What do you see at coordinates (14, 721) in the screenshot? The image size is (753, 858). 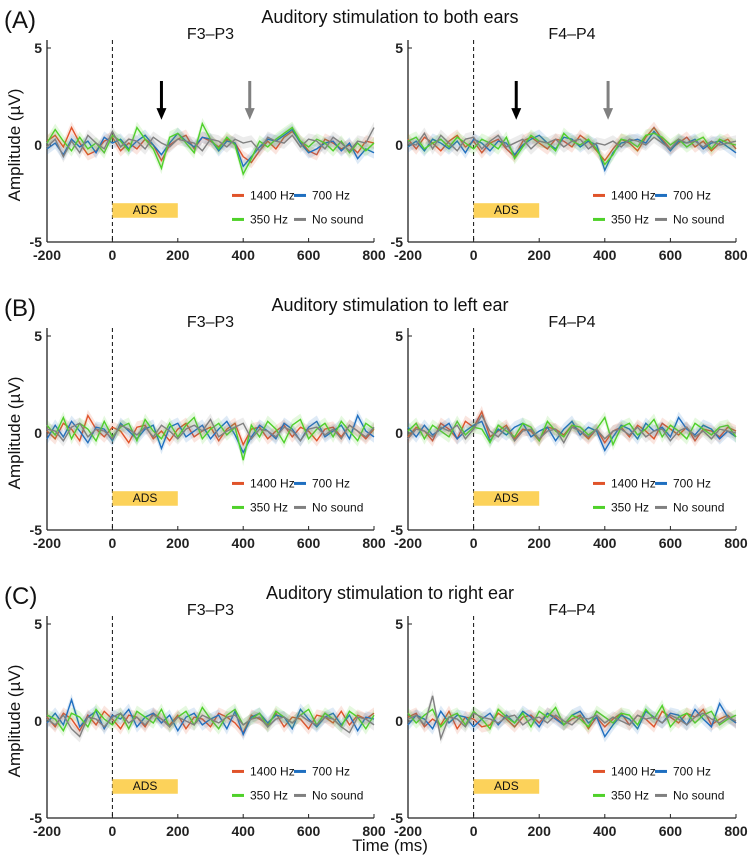 I see `y-axis-label: Amplitude (µV)` at bounding box center [14, 721].